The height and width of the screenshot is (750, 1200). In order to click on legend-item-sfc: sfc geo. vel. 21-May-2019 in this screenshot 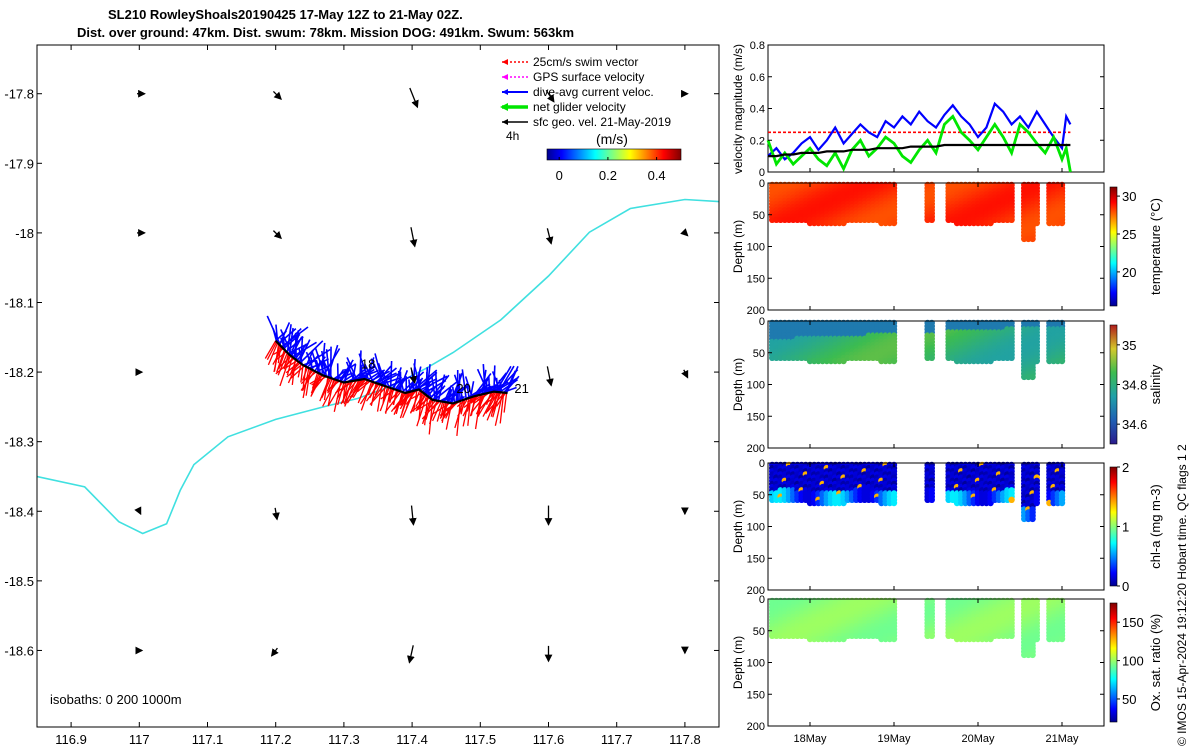, I will do `click(602, 122)`.